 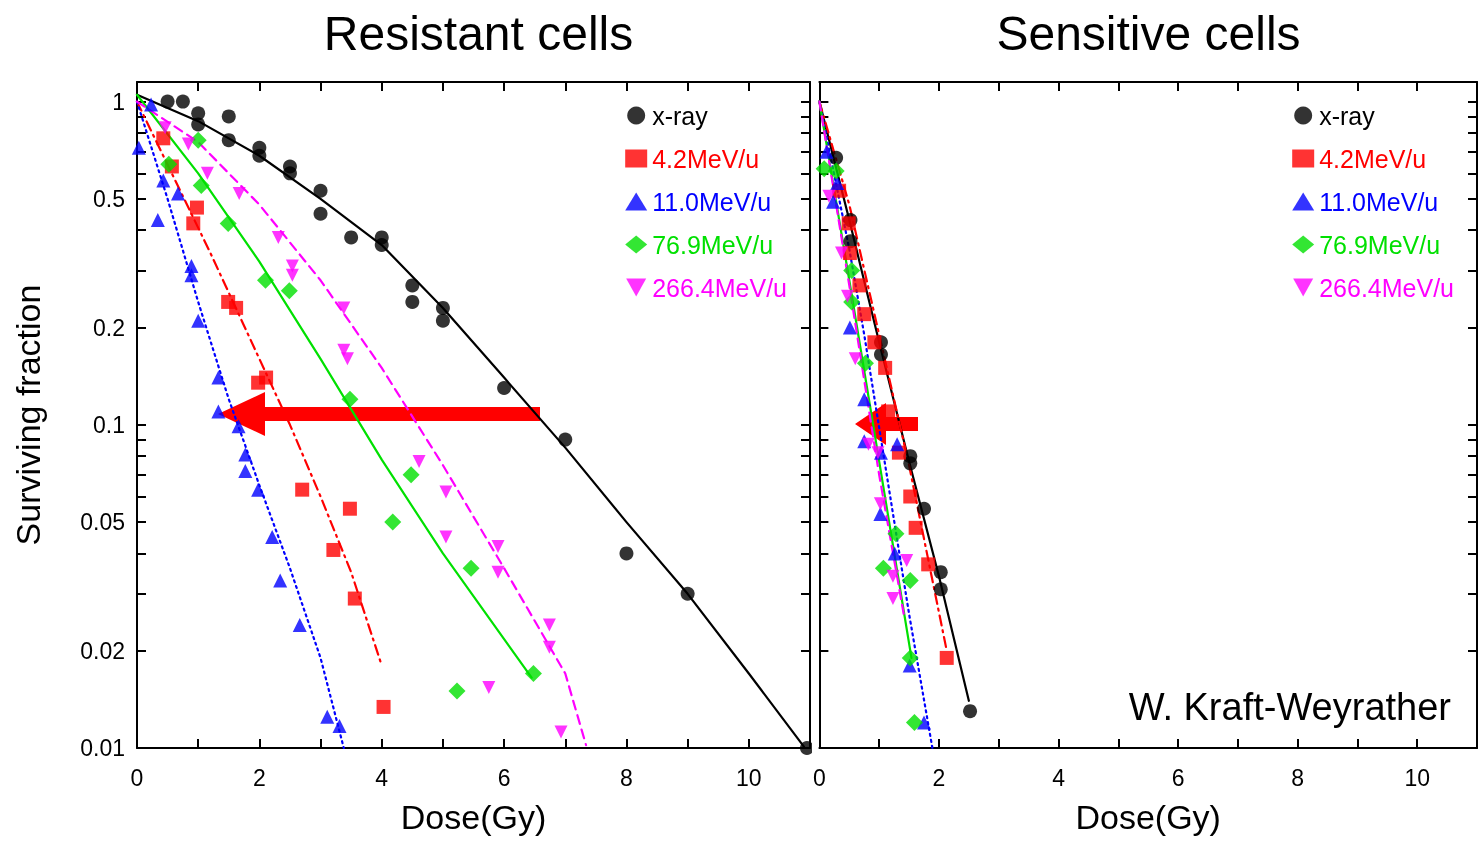 I want to click on y-tick-label: 0.5, so click(x=109, y=198).